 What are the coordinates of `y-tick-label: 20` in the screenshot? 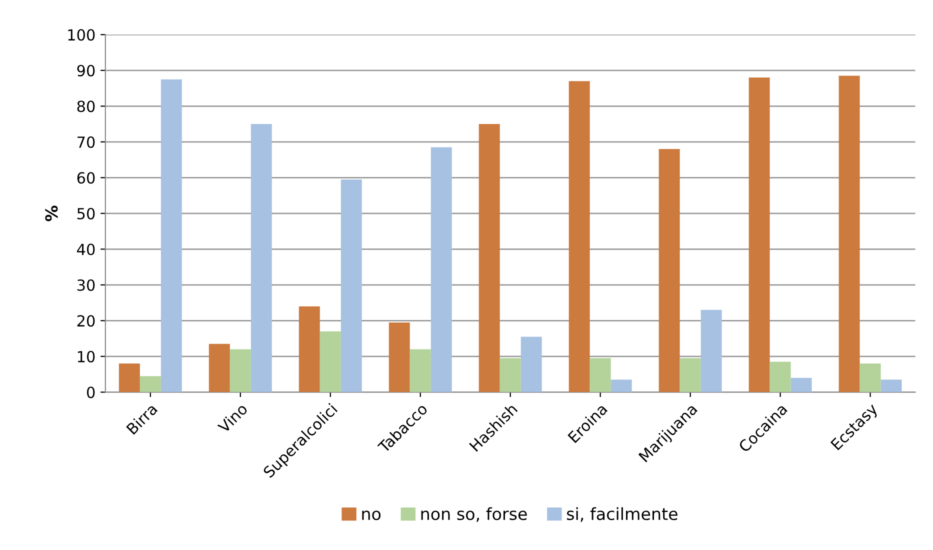 It's located at (86, 321).